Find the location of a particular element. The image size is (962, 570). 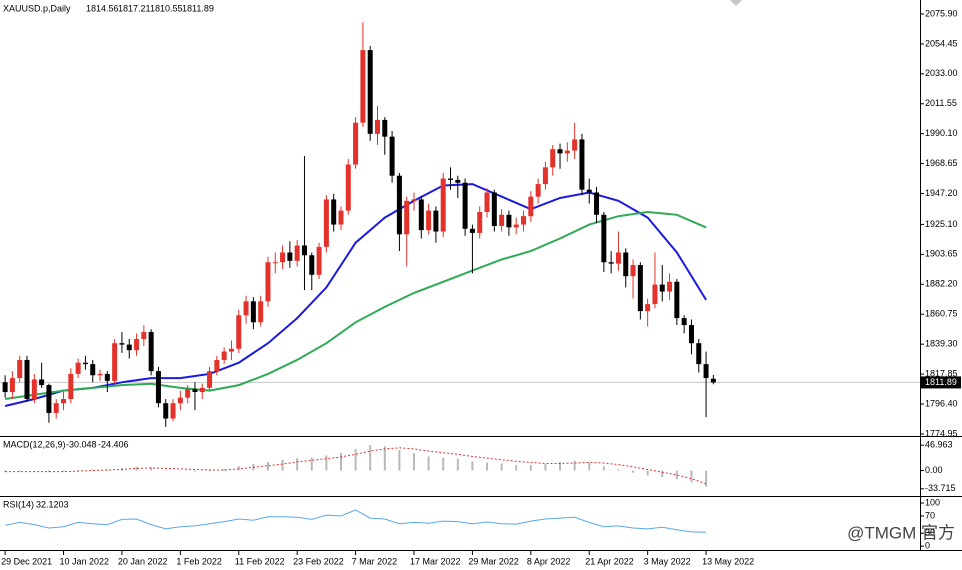

ohlc-value: 1811.89 is located at coordinates (198, 8).